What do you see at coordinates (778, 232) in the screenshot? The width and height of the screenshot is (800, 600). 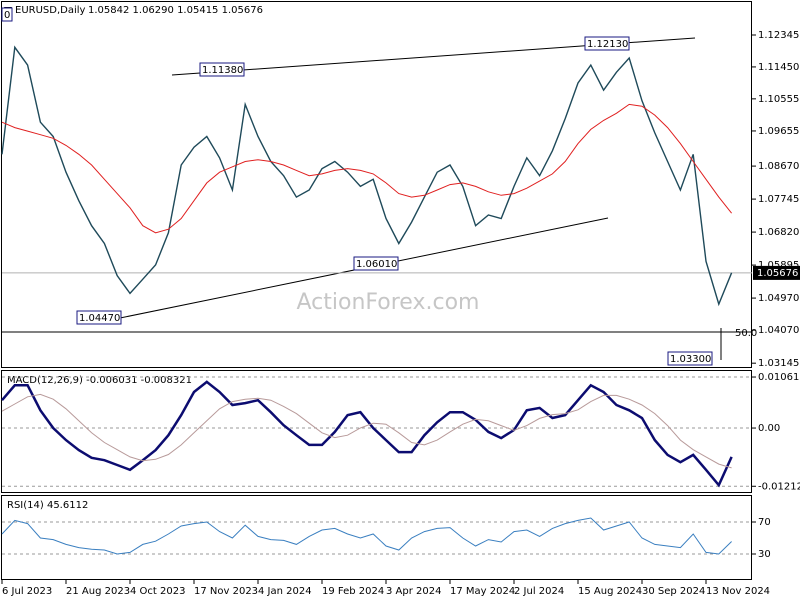 I see `y-tick-label: 1.06820` at bounding box center [778, 232].